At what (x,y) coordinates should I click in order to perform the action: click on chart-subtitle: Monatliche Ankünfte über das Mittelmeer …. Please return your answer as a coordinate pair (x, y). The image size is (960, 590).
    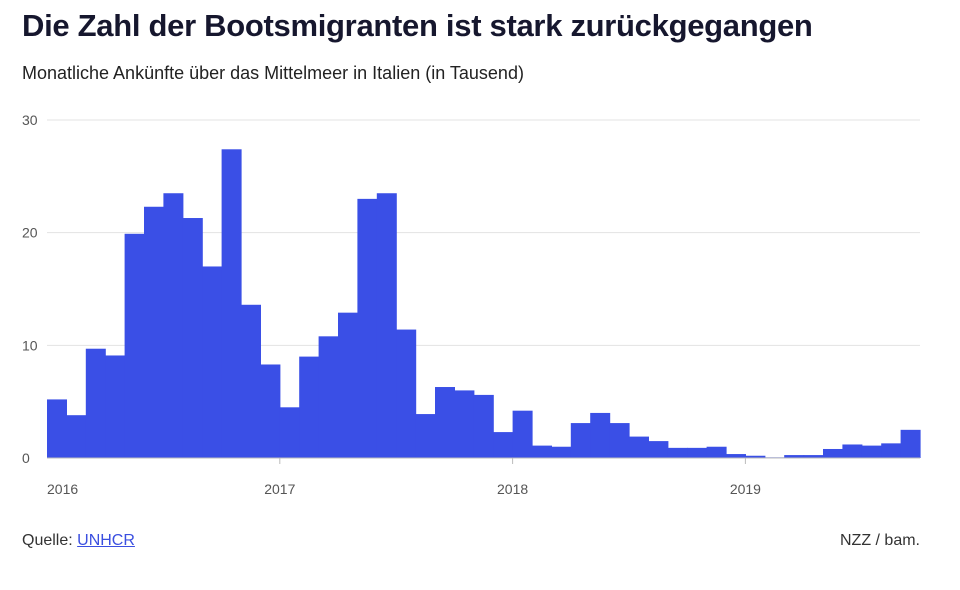
    Looking at the image, I should click on (273, 73).